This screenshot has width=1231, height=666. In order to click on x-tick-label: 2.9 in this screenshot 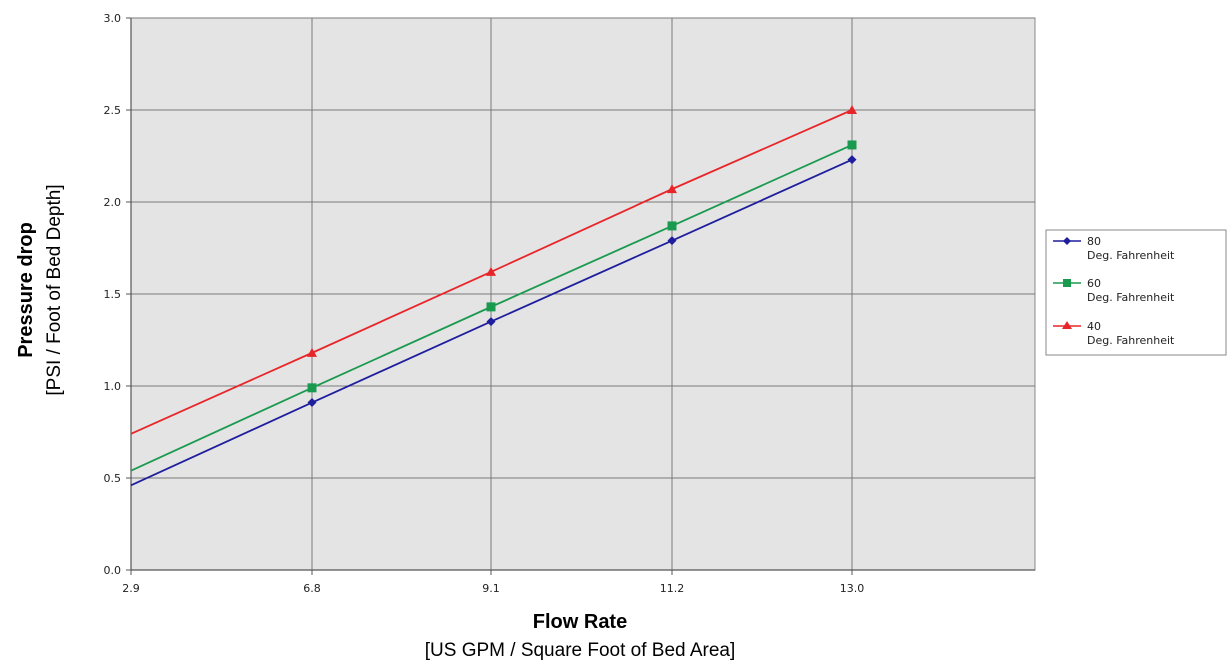, I will do `click(131, 588)`.